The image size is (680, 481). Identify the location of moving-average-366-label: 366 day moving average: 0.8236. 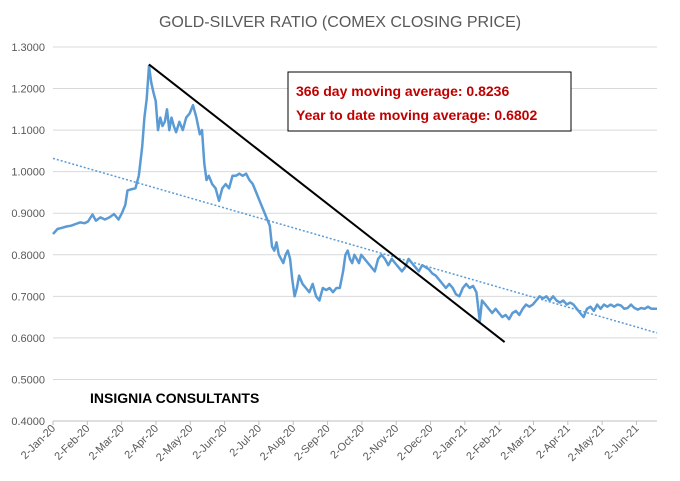
(402, 91).